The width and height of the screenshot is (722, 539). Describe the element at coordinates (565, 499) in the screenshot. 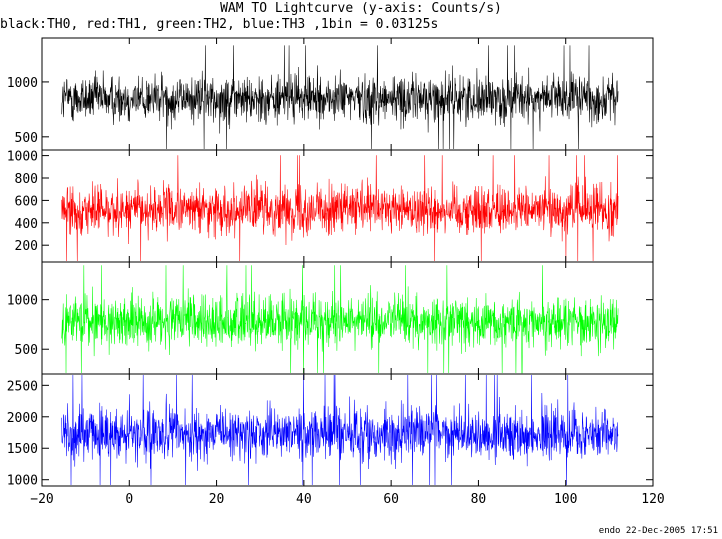

I see `xtick-label: 100` at that location.